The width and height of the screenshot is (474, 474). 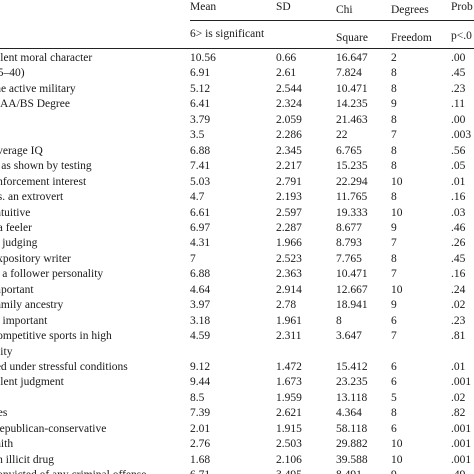 What do you see at coordinates (352, 197) in the screenshot?
I see `cell-chi-square: 11.765` at bounding box center [352, 197].